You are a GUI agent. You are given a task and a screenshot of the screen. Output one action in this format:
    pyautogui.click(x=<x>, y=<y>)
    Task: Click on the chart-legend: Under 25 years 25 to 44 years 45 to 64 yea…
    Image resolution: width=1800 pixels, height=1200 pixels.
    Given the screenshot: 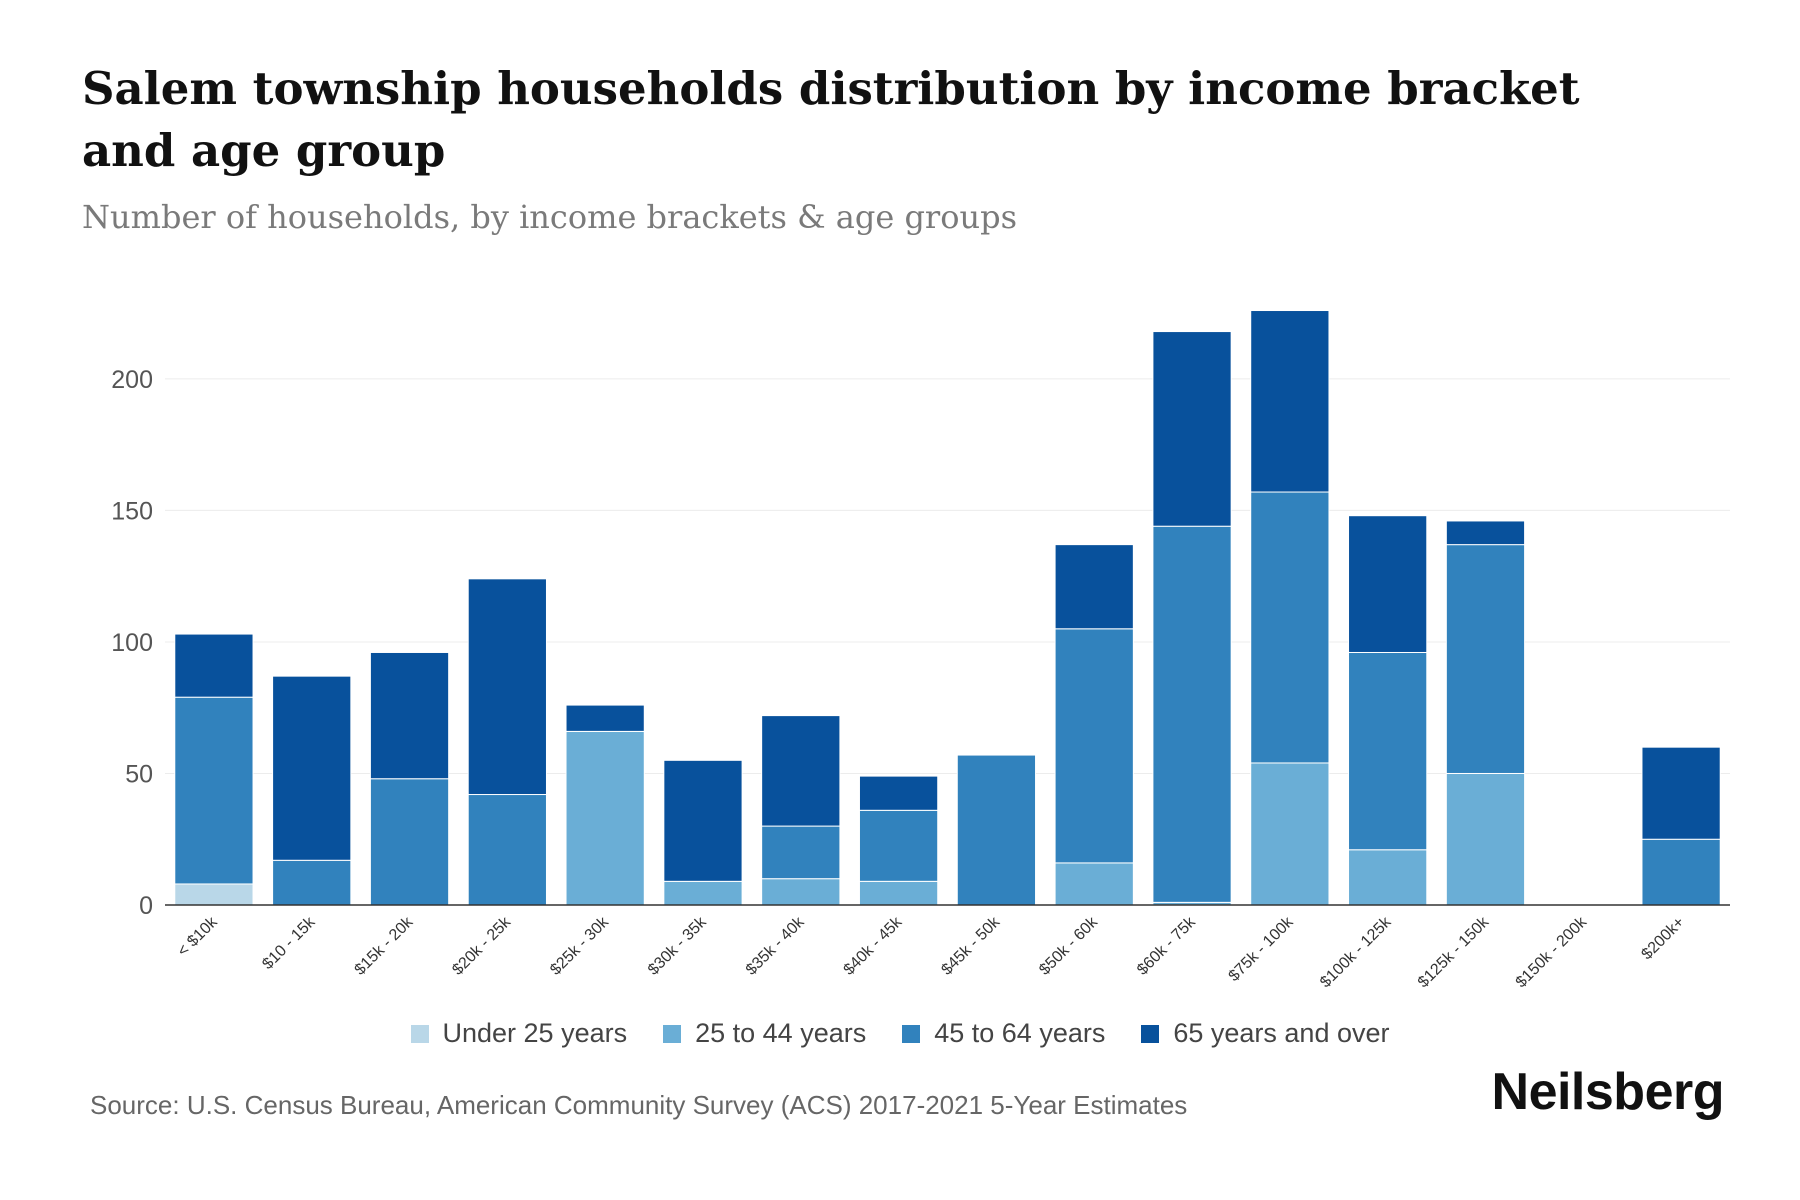 What is the action you would take?
    pyautogui.click(x=900, y=1033)
    